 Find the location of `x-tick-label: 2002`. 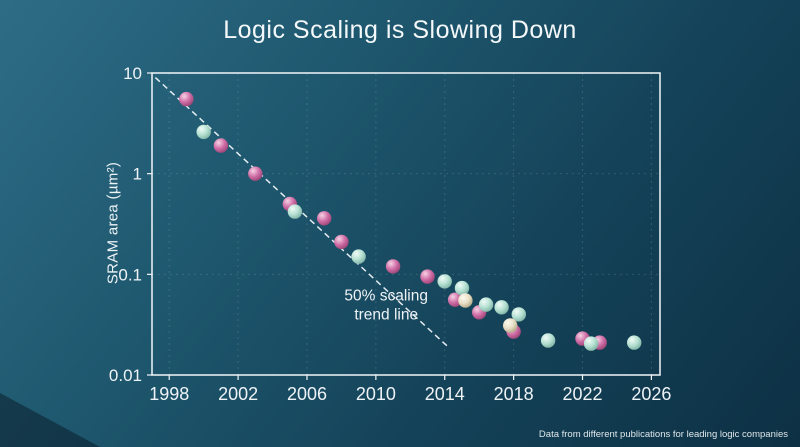

x-tick-label: 2002 is located at coordinates (238, 394).